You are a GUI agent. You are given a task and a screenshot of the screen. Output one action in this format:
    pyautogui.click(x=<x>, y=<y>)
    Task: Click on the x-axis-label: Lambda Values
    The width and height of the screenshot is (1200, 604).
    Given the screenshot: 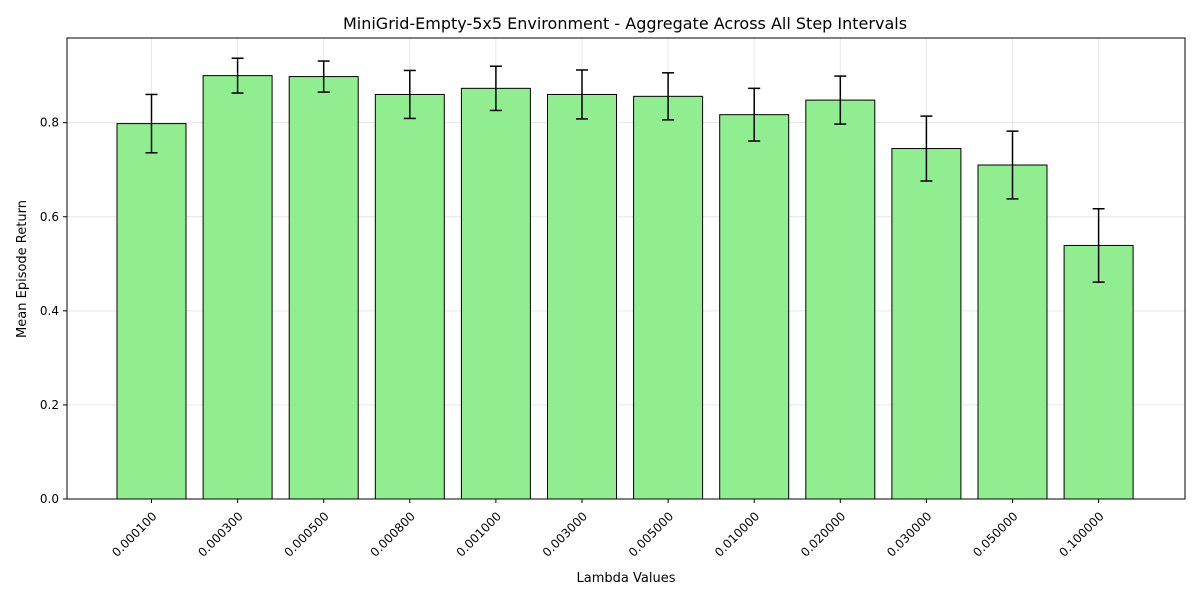 What is the action you would take?
    pyautogui.click(x=626, y=578)
    